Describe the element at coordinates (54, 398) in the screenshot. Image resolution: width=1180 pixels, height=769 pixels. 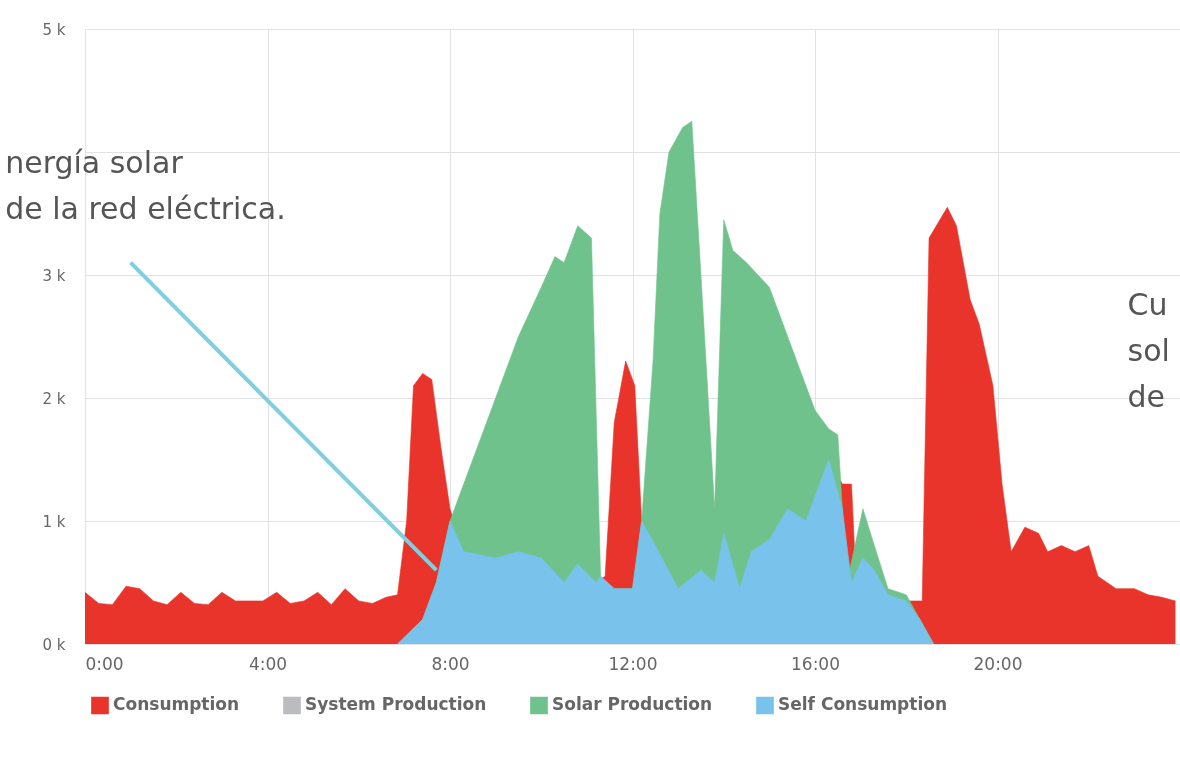
I see `y-tick-label: 2 k` at that location.